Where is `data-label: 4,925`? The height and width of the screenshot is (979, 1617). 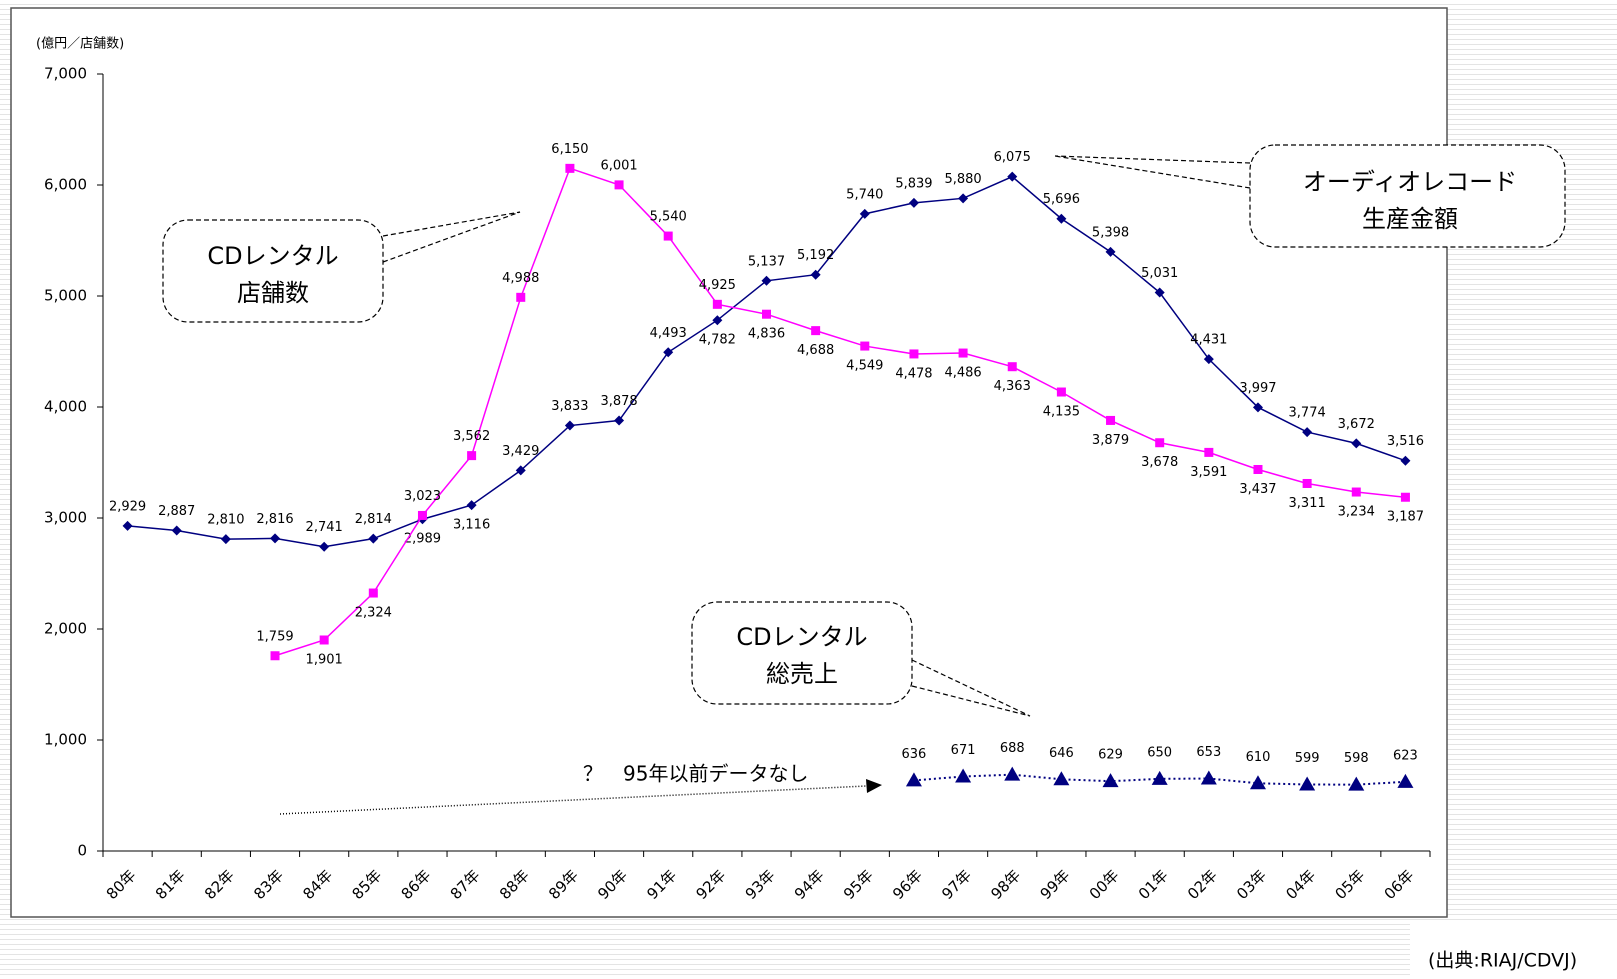
data-label: 4,925 is located at coordinates (717, 285).